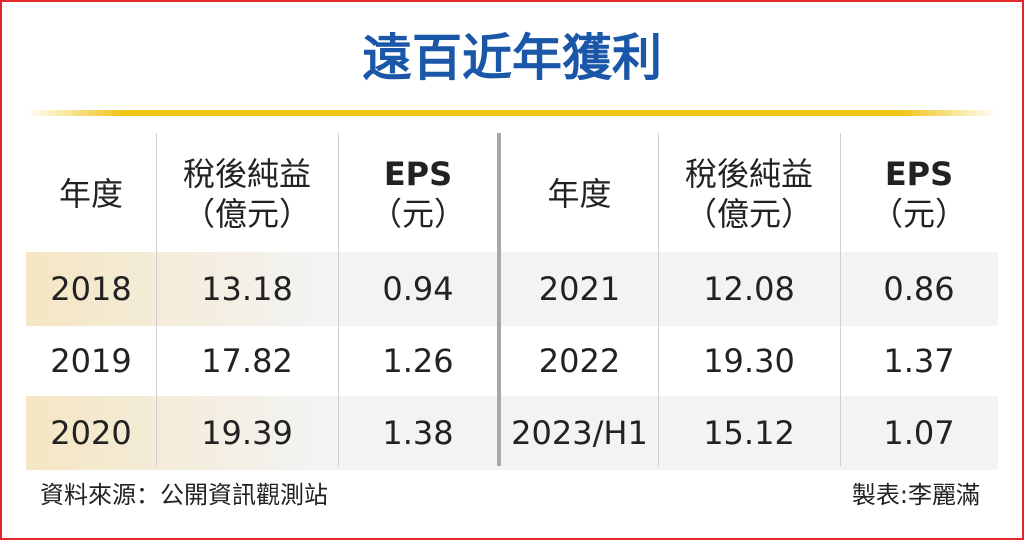  What do you see at coordinates (247, 433) in the screenshot?
I see `cell-net-income: 19.39` at bounding box center [247, 433].